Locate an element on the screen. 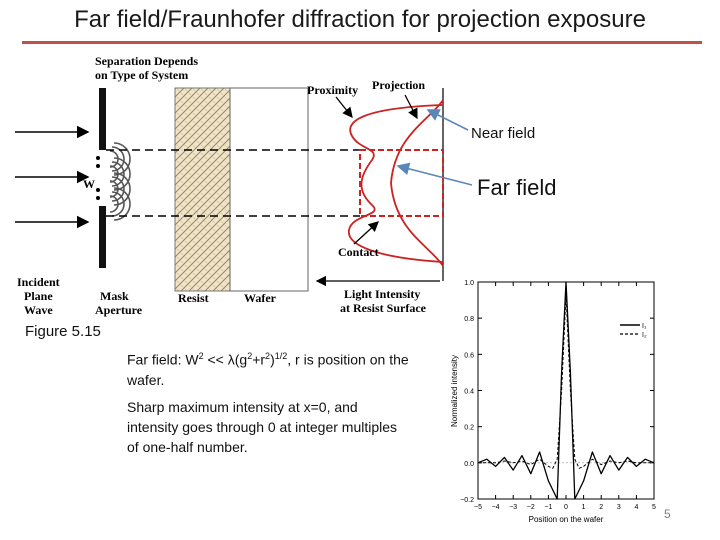 Image resolution: width=720 pixels, height=540 pixels. x-tick-label: 1 is located at coordinates (584, 507).